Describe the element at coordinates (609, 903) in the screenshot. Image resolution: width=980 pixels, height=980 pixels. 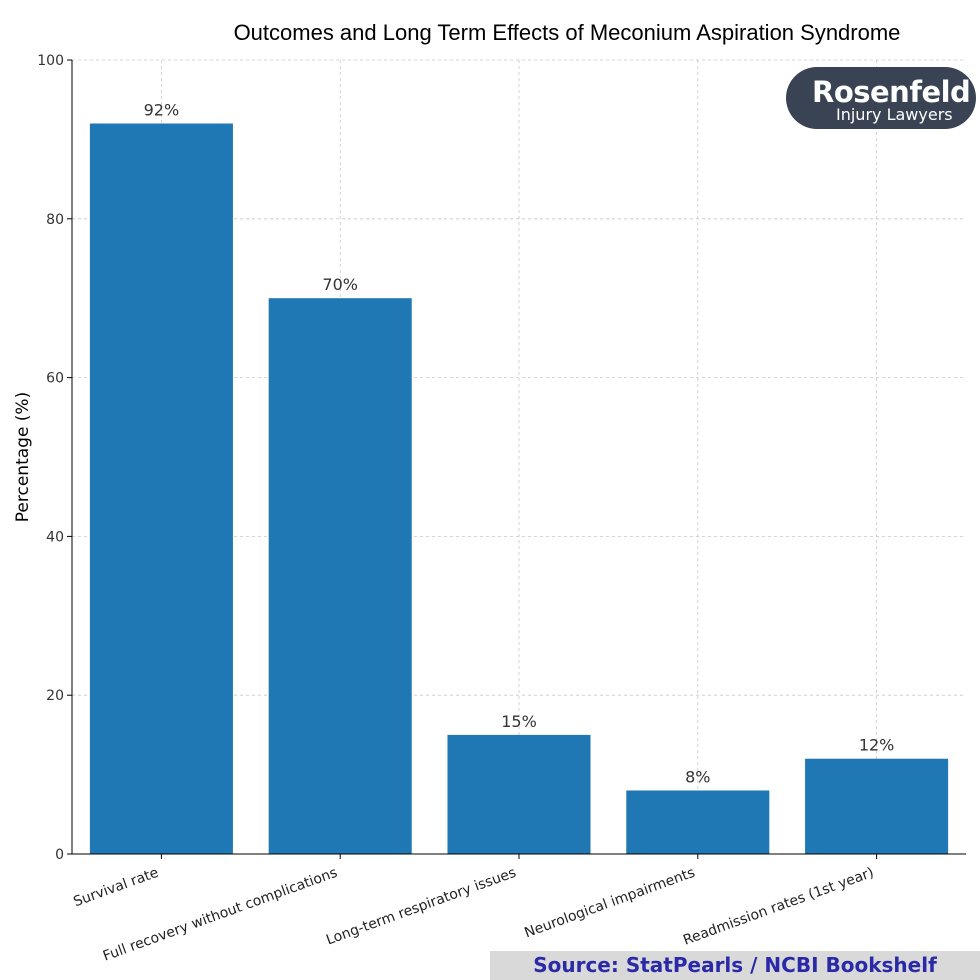
I see `x-tick-label: Neurological impairments` at that location.